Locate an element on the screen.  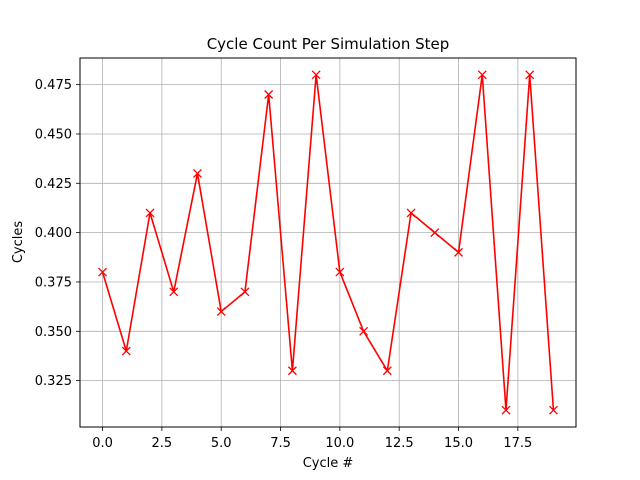
x-tick-label: 7.5 is located at coordinates (280, 443).